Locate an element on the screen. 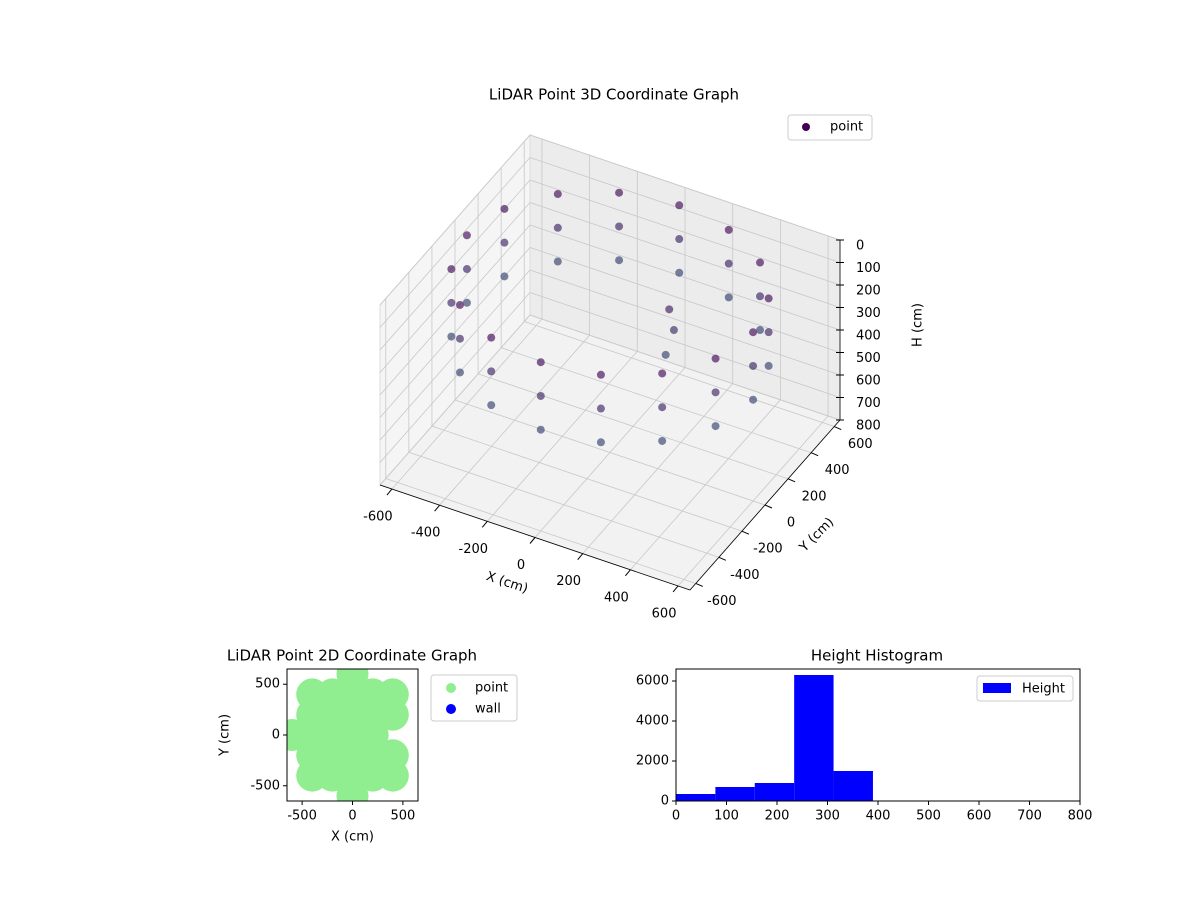  x-tick-label: -500 is located at coordinates (302, 816).